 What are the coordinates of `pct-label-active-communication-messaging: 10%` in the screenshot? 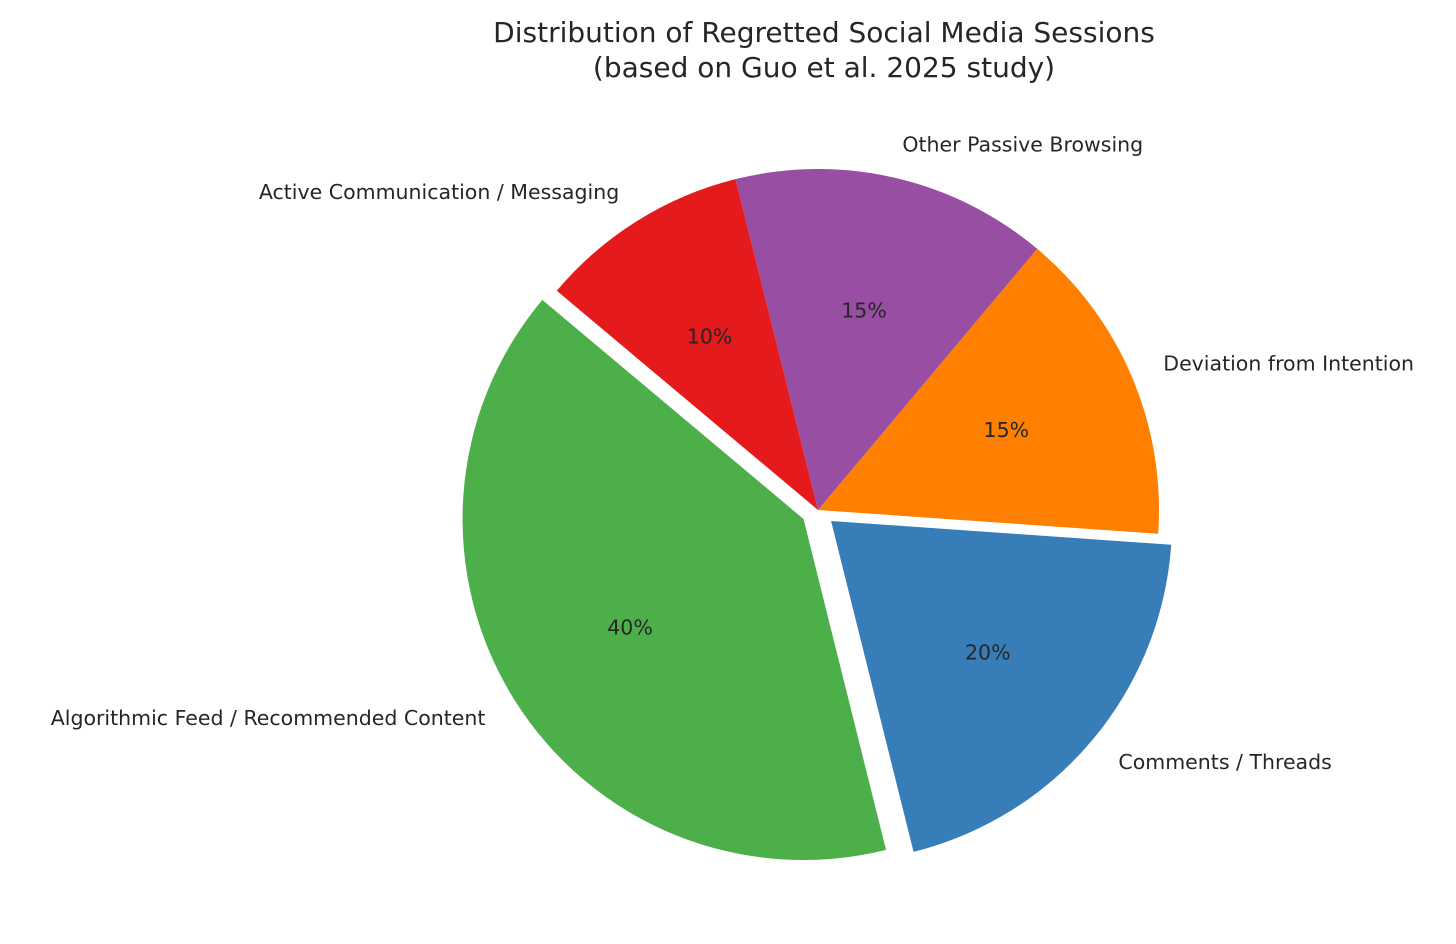 It's located at (710, 336).